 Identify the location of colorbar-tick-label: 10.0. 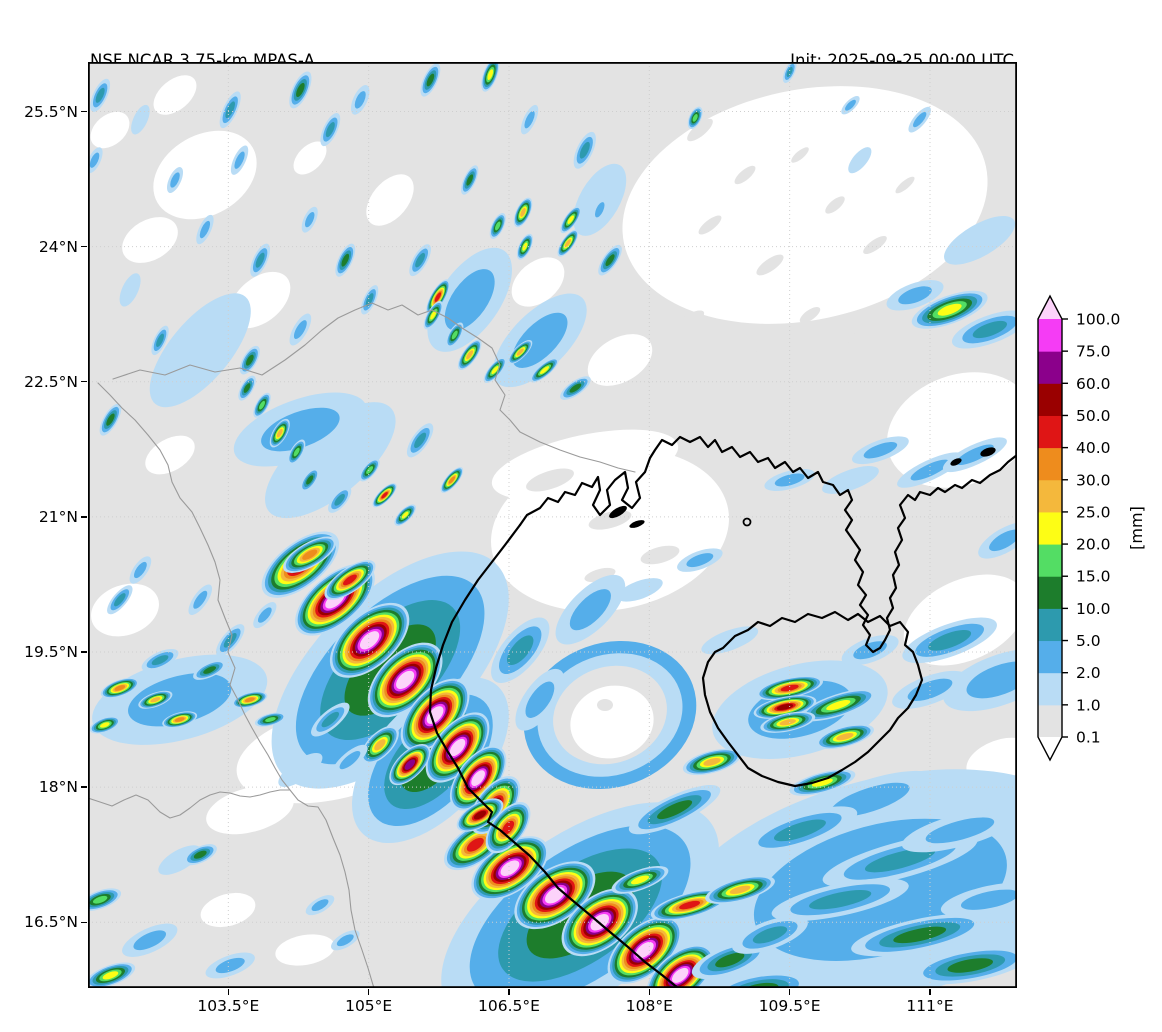
(1093, 609).